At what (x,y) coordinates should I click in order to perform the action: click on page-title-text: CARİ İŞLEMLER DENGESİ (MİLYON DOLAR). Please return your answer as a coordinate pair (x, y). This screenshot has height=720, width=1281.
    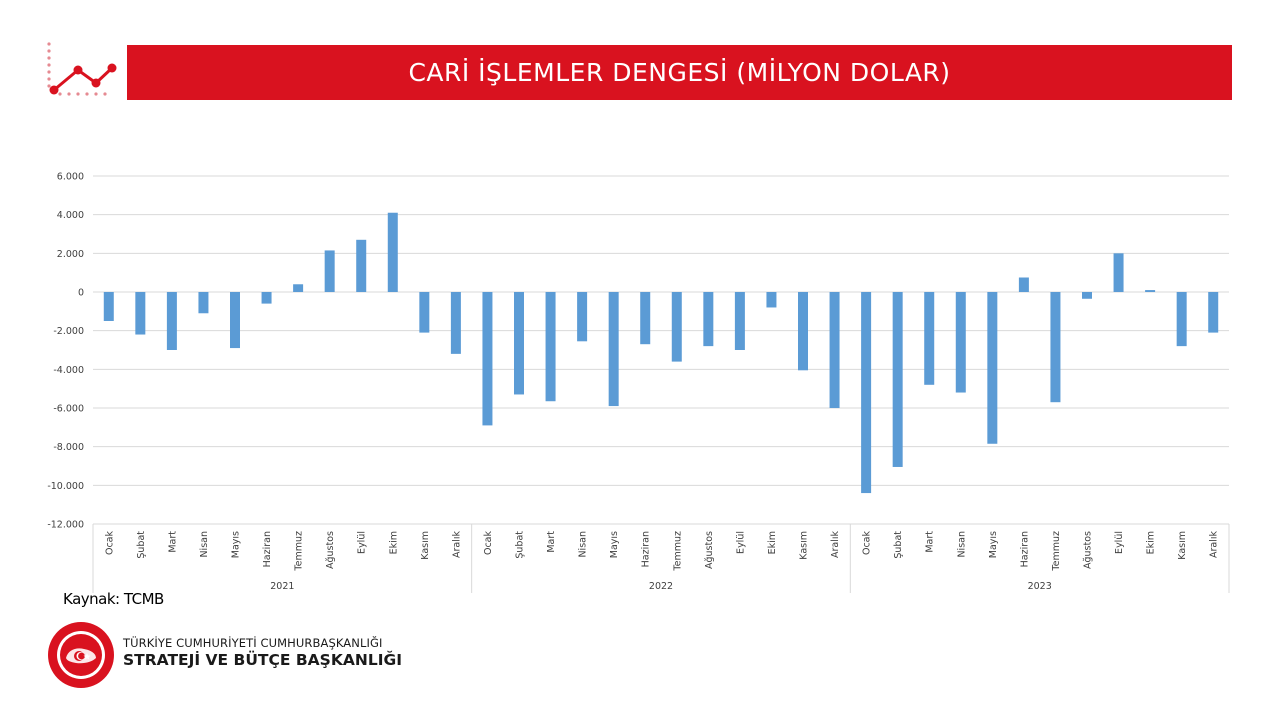
    Looking at the image, I should click on (679, 72).